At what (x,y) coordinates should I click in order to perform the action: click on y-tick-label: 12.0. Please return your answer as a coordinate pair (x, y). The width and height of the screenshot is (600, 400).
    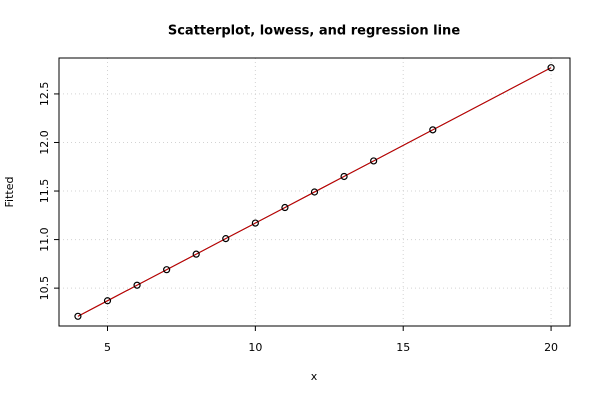
    Looking at the image, I should click on (44, 142).